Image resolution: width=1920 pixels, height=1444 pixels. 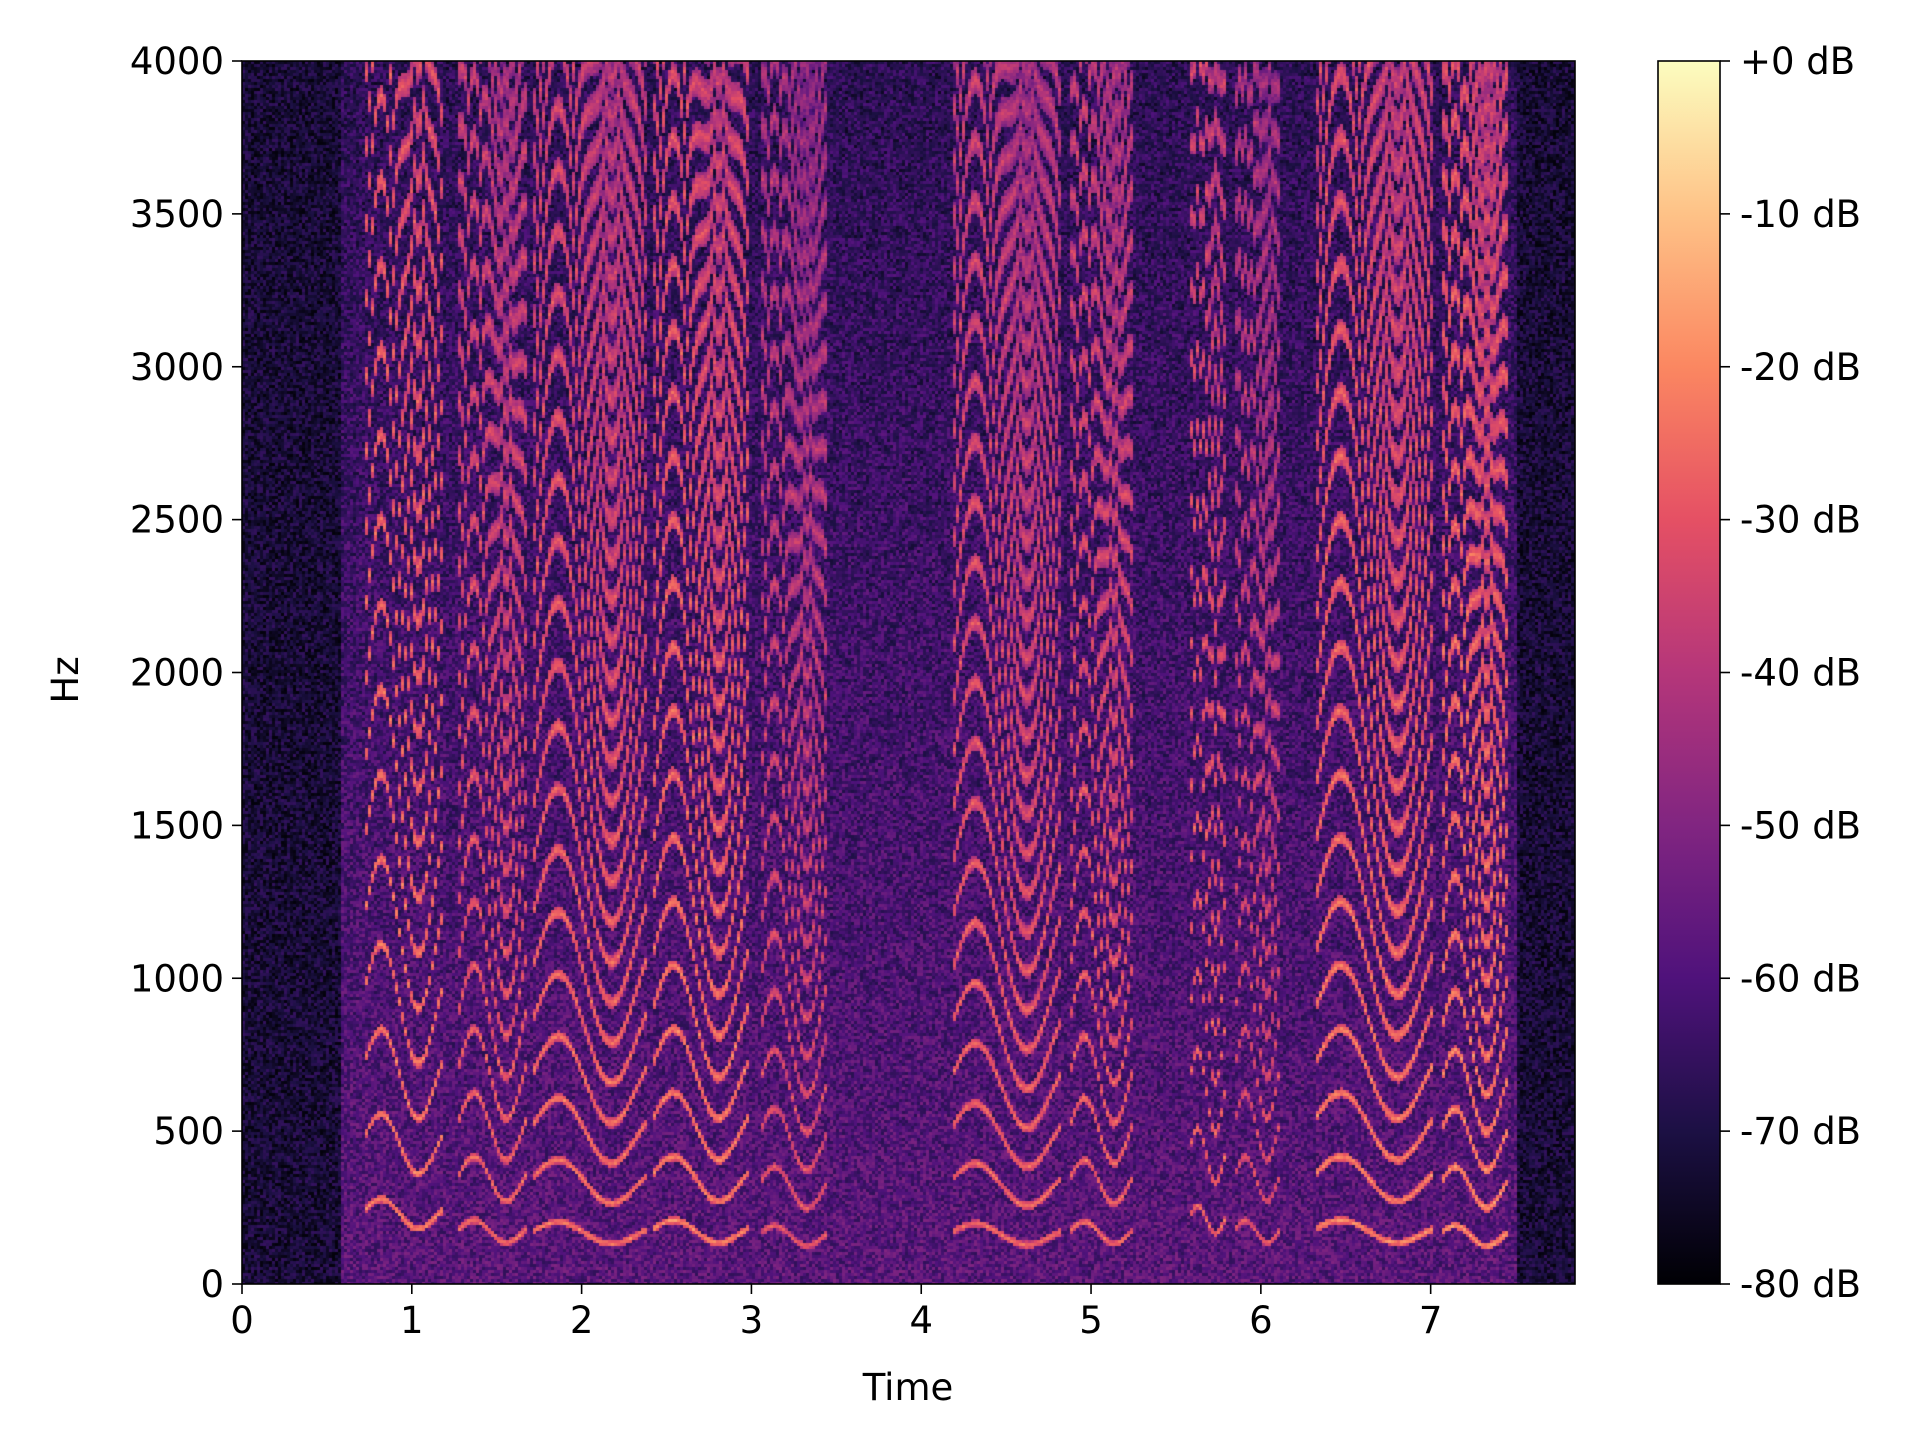 I want to click on x-tick-label: 0, so click(x=242, y=1320).